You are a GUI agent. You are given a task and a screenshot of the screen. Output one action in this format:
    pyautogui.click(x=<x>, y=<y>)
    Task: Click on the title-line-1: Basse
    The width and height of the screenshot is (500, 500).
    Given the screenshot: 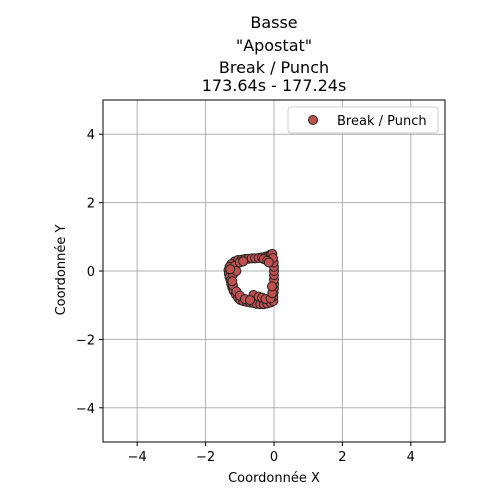 What is the action you would take?
    pyautogui.click(x=273, y=22)
    